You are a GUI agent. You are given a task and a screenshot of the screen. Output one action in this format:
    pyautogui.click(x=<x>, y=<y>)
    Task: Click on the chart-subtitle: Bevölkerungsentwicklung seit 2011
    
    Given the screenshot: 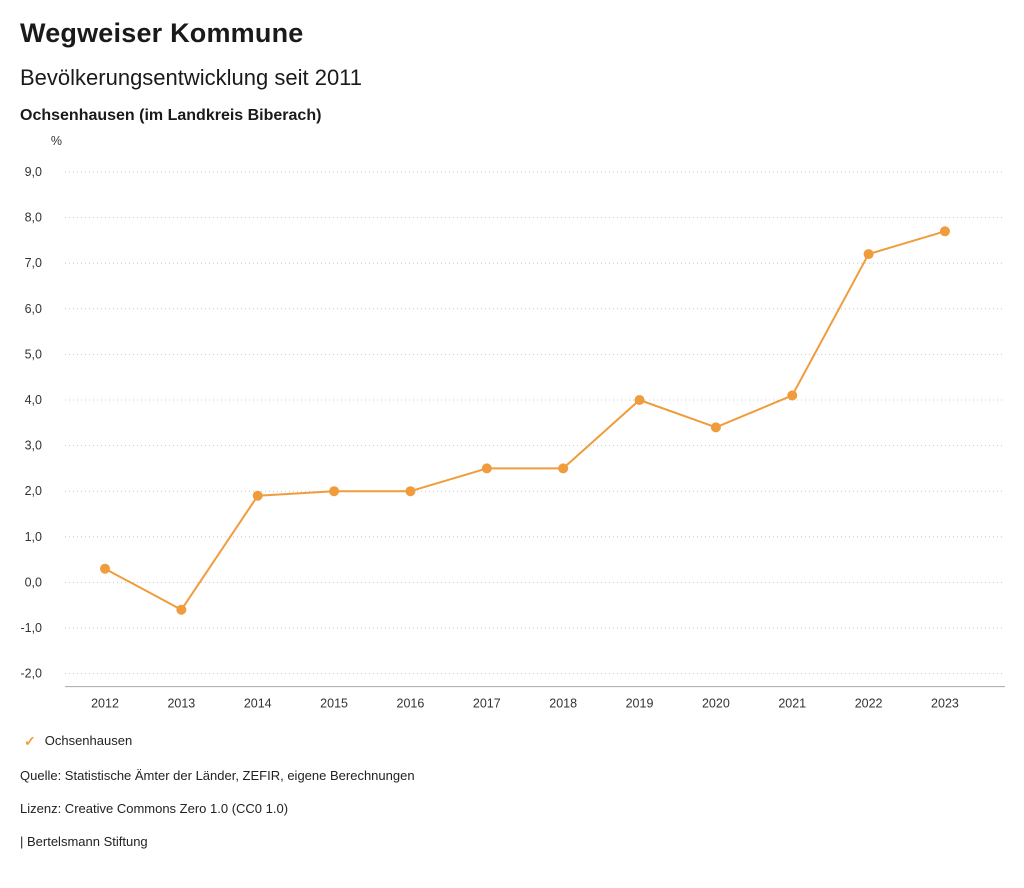 What is the action you would take?
    pyautogui.click(x=191, y=77)
    